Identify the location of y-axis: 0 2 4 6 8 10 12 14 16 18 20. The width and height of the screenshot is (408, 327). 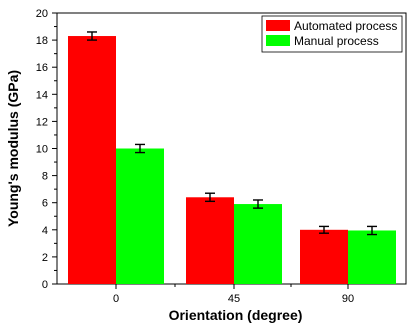
(46, 149).